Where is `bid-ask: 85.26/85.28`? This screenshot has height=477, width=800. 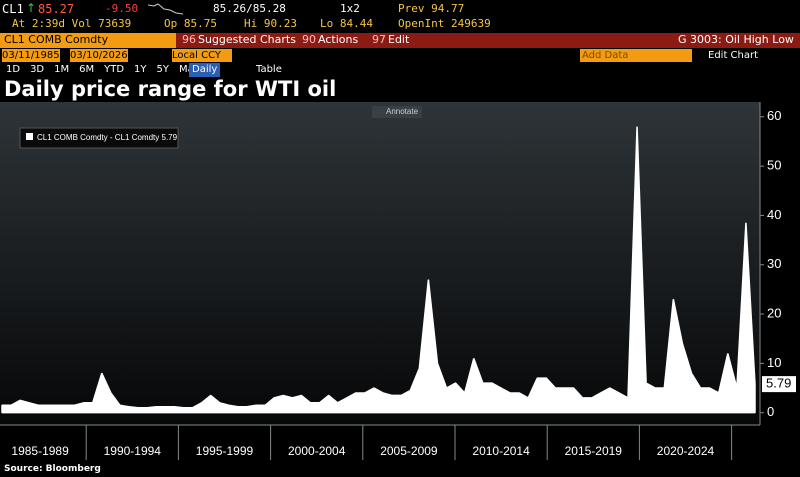
bid-ask: 85.26/85.28 is located at coordinates (249, 8).